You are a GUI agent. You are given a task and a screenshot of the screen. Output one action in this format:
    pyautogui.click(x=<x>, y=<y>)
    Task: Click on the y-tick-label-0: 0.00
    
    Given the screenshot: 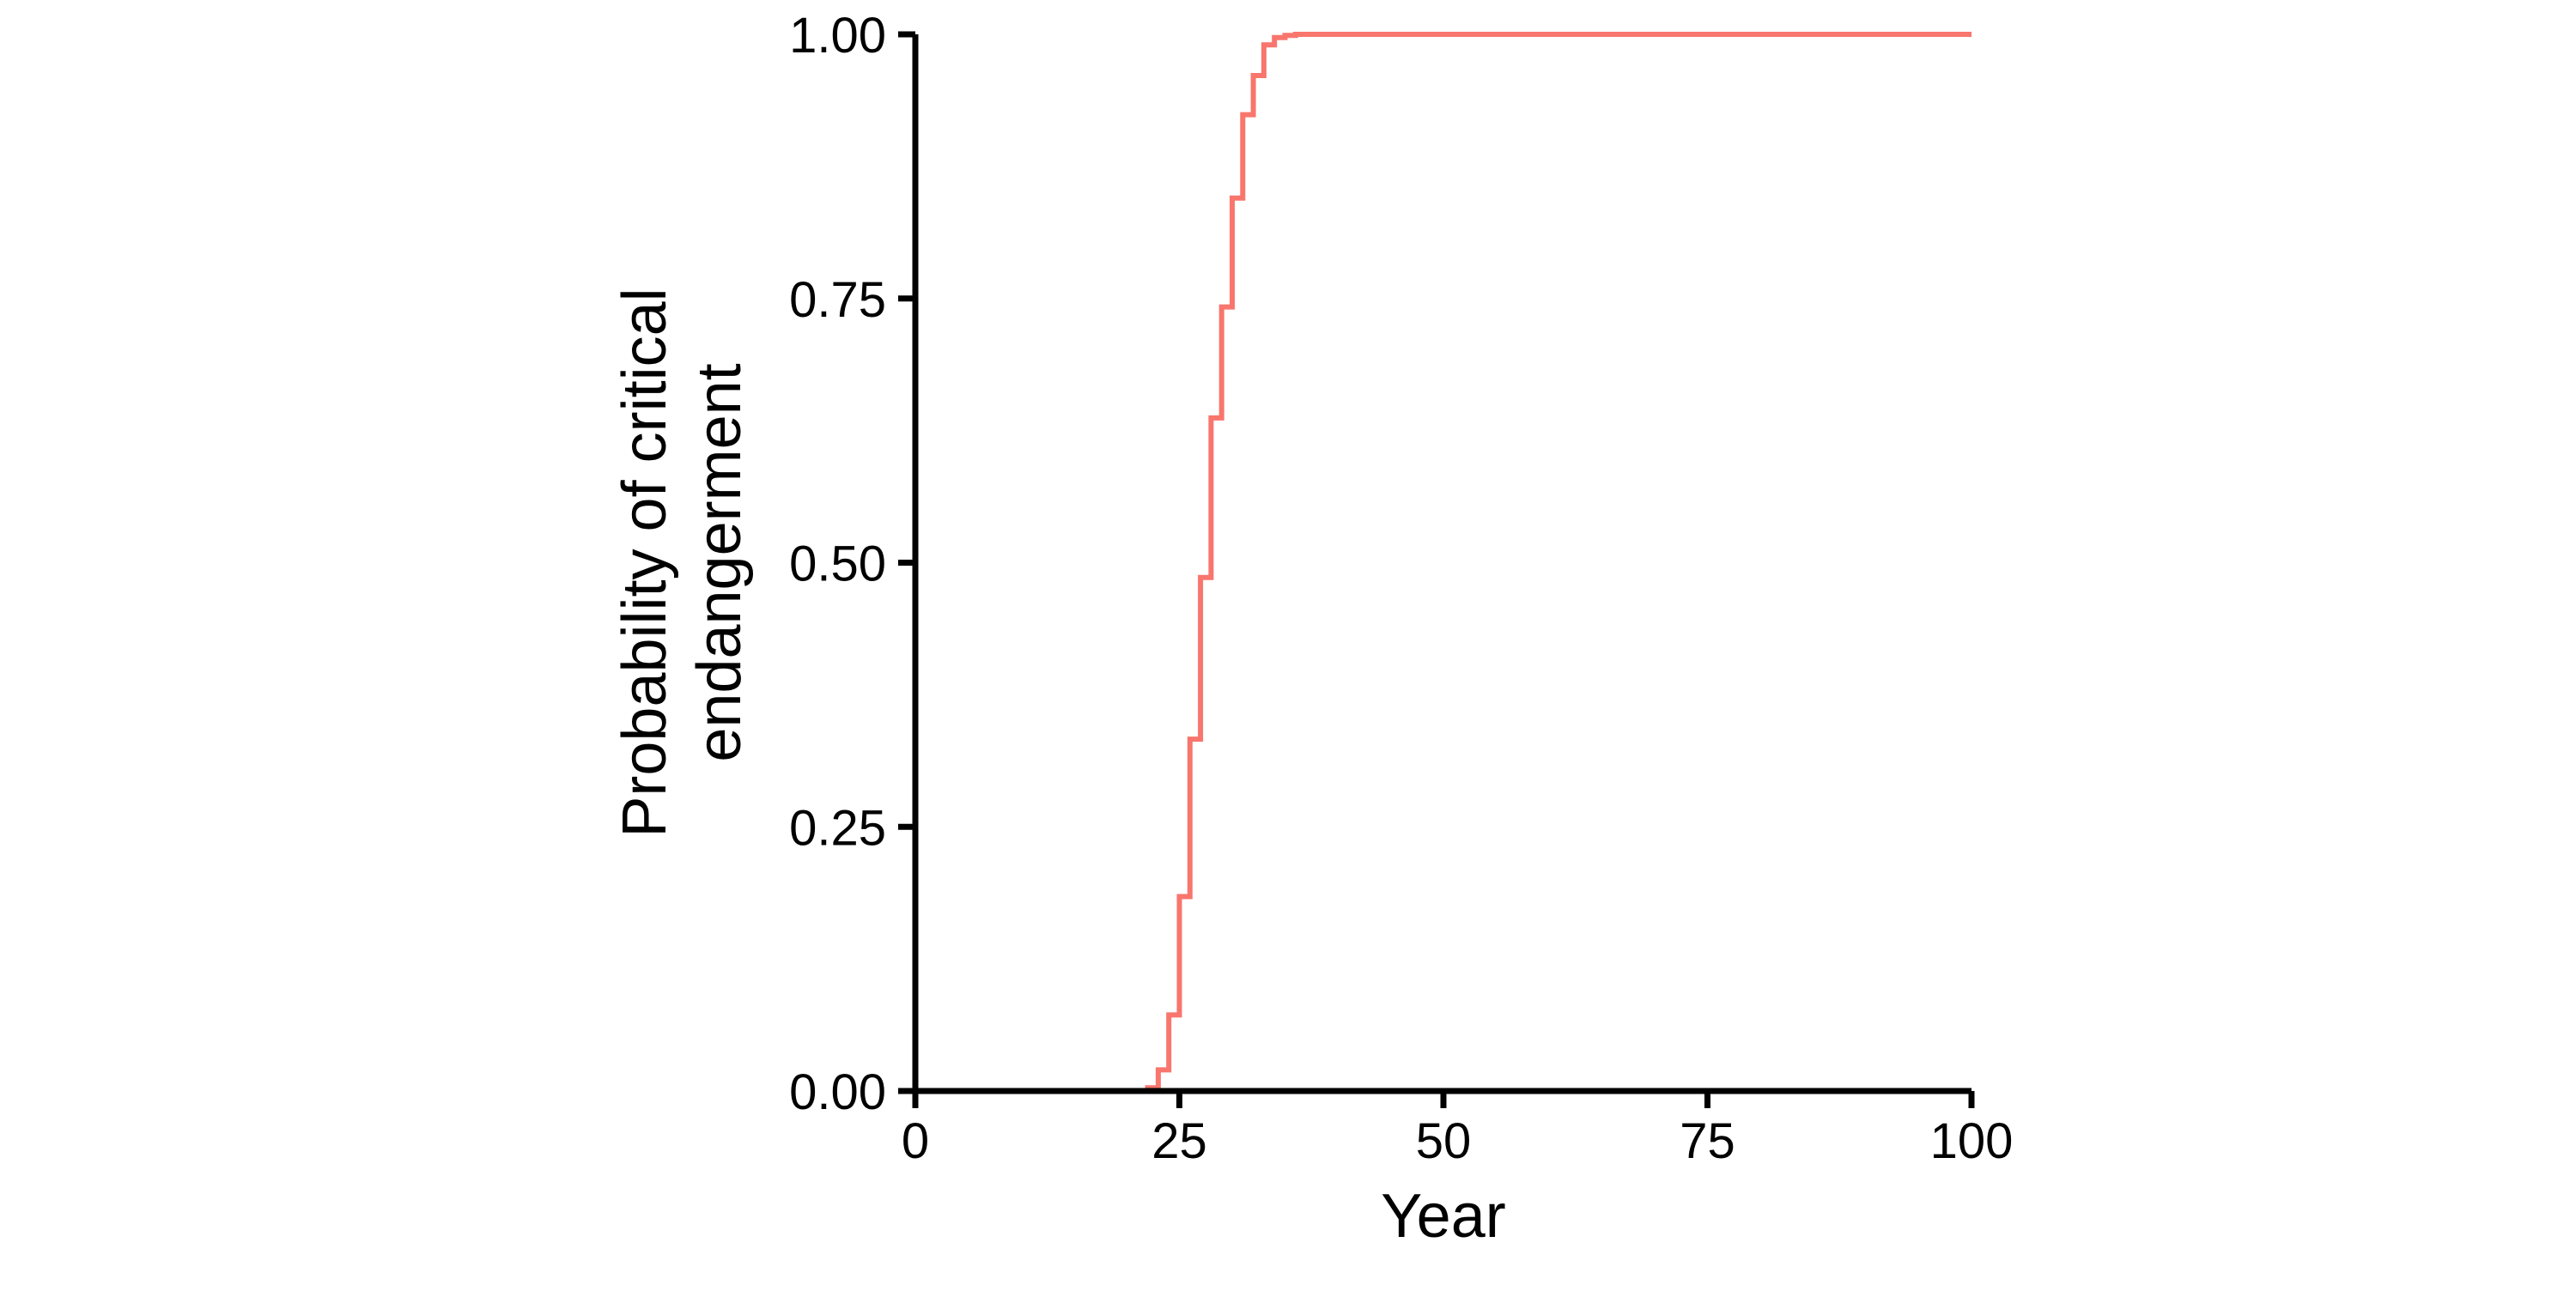 What is the action you would take?
    pyautogui.click(x=837, y=1092)
    